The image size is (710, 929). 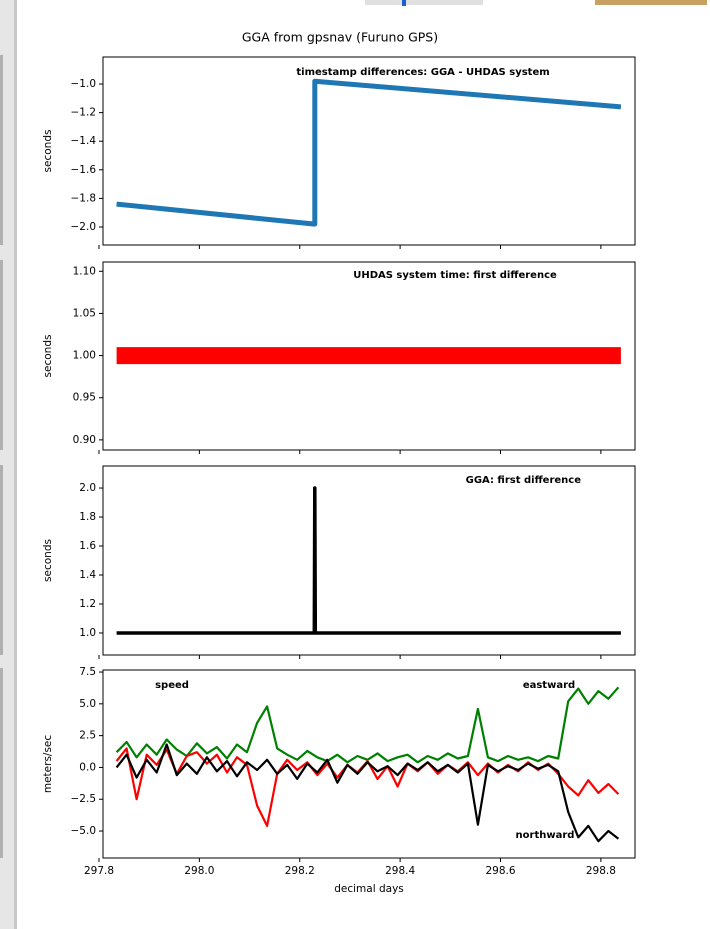 I want to click on y-tick-label: 7.5, so click(x=87, y=672).